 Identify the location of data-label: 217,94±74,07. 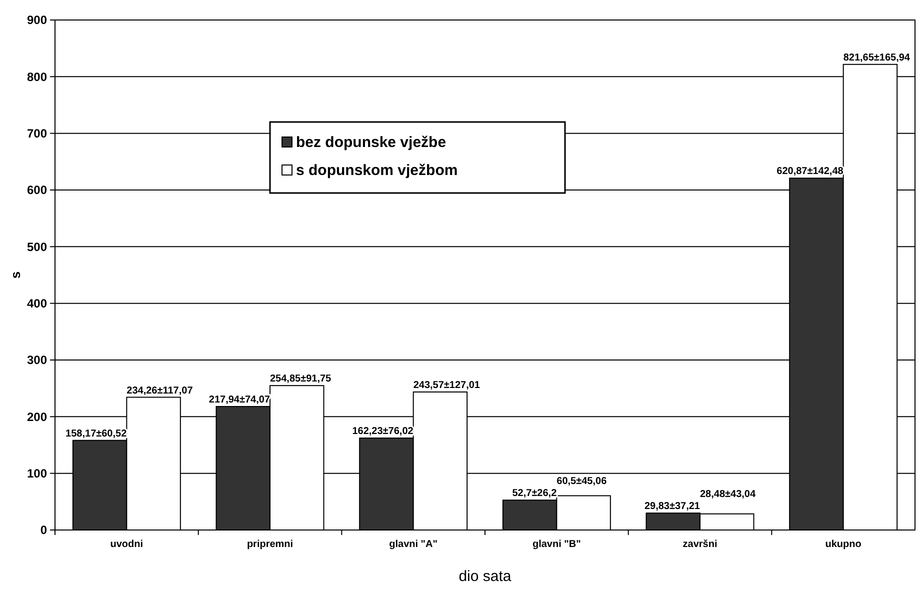
(239, 400).